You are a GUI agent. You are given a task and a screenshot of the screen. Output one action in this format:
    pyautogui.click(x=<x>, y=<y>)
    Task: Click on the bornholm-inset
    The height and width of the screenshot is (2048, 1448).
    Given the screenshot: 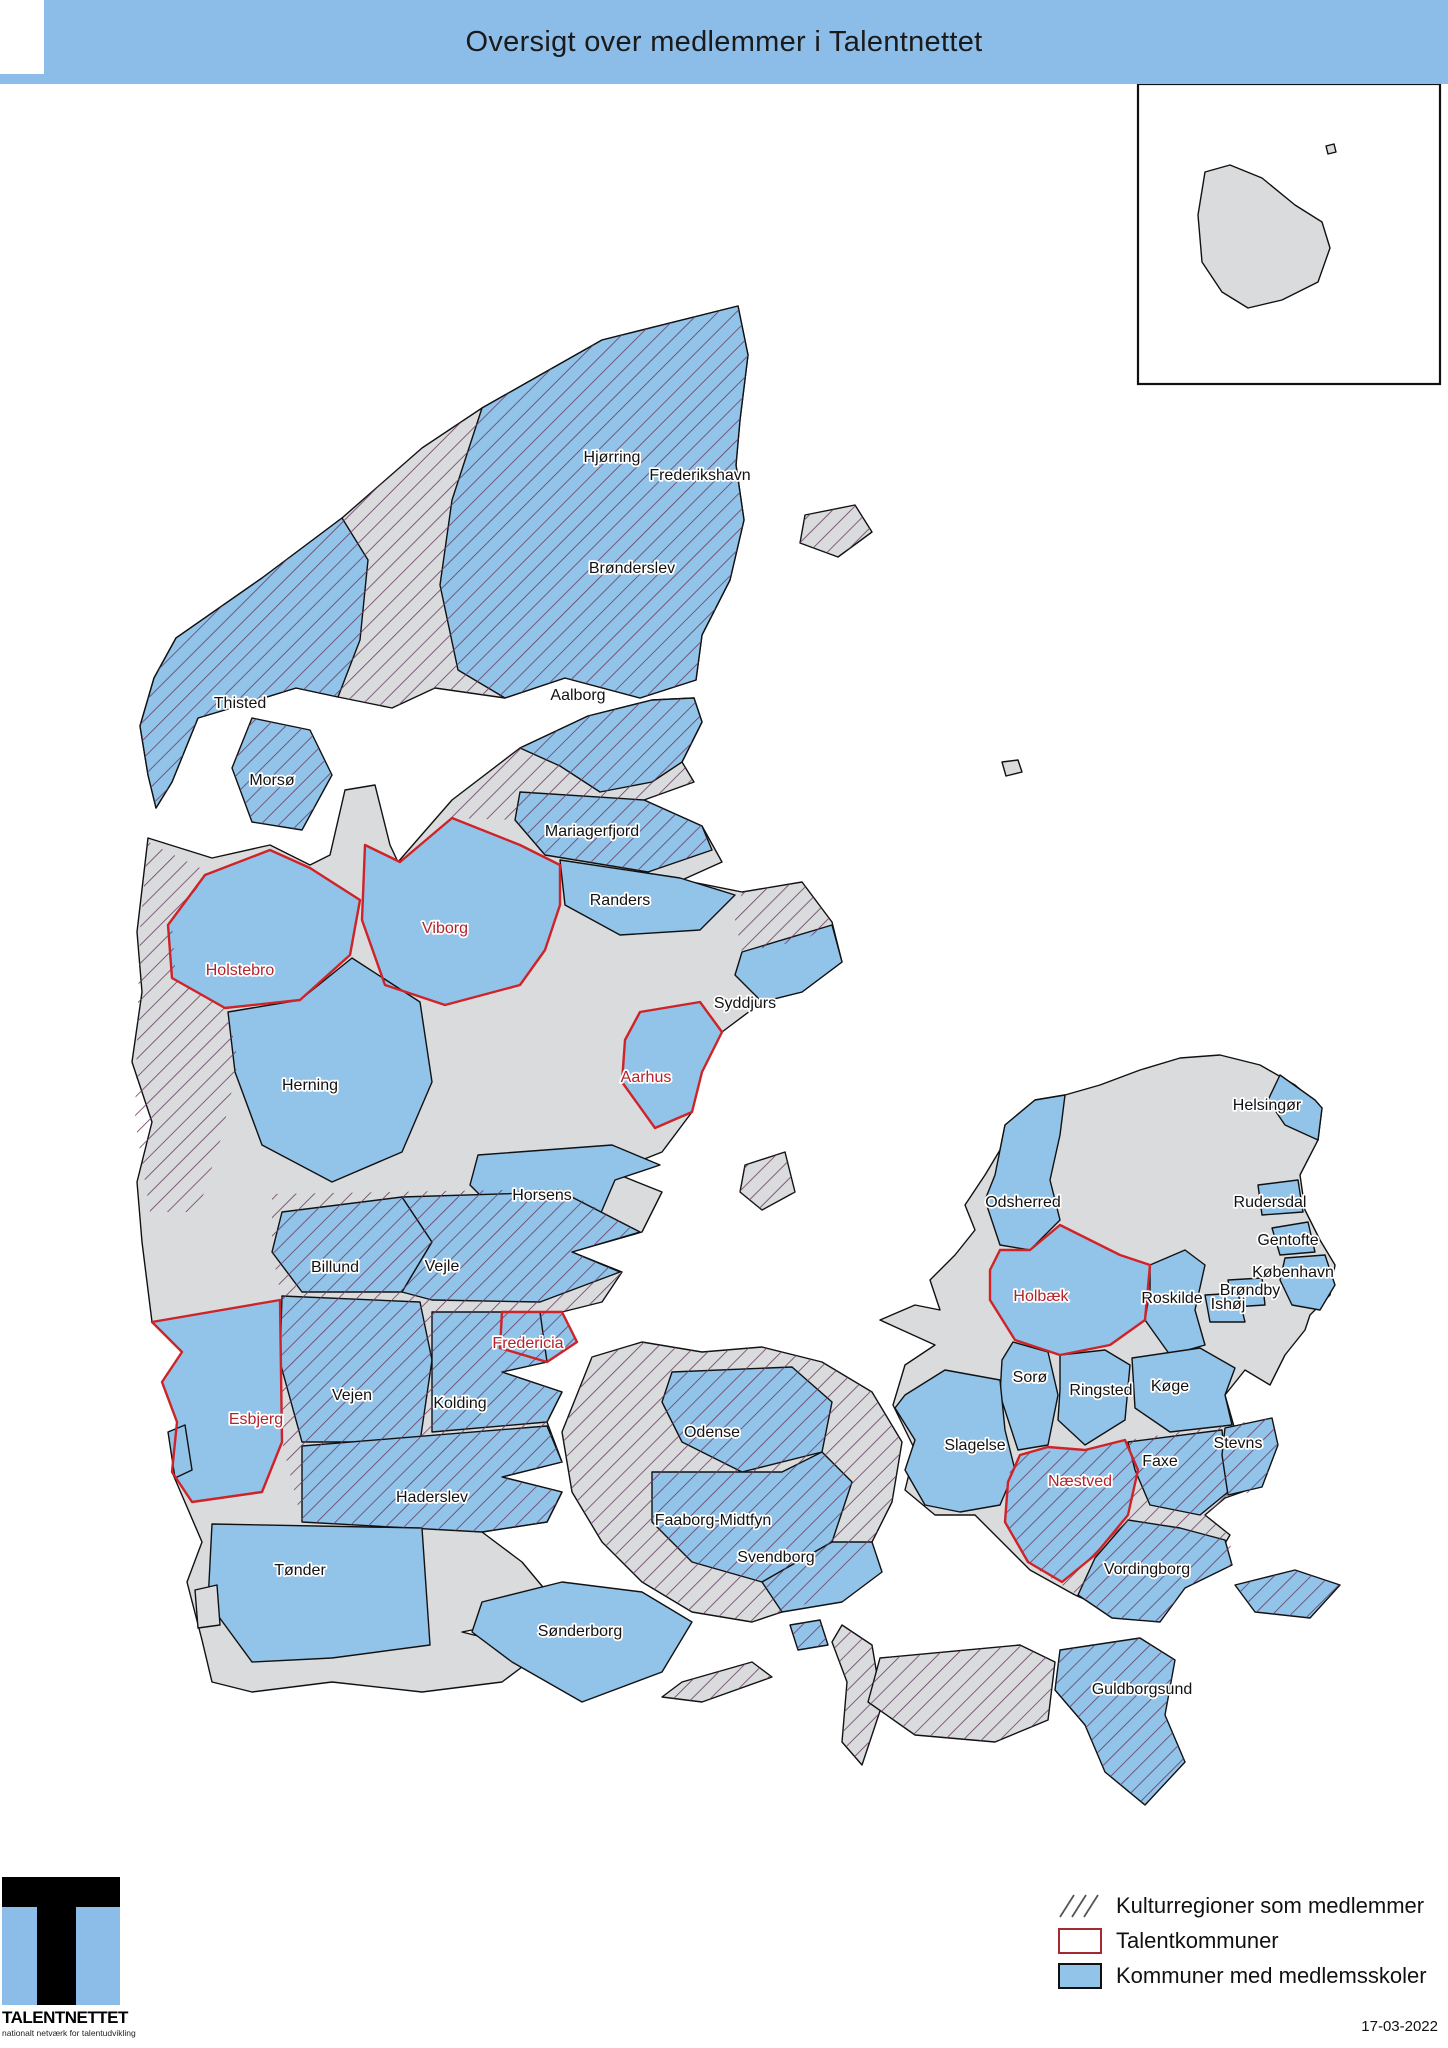 What is the action you would take?
    pyautogui.click(x=1289, y=234)
    